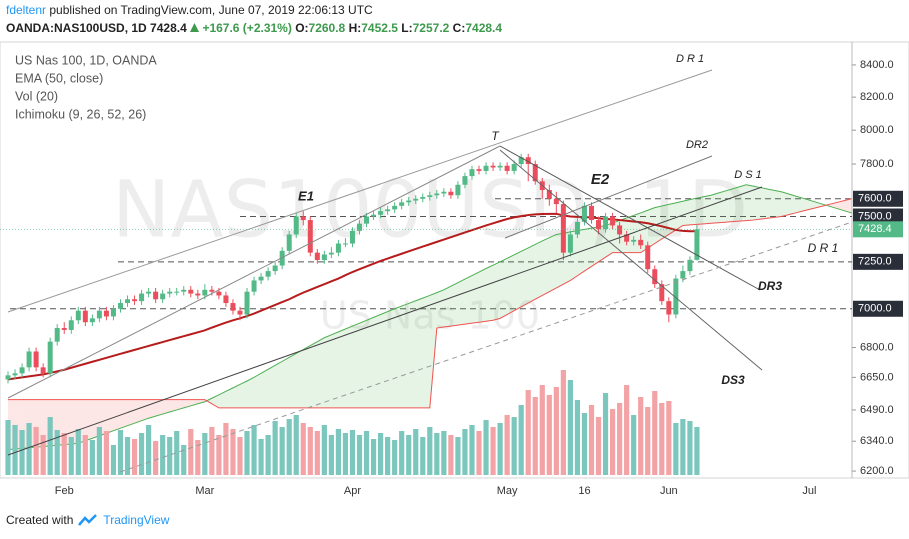  Describe the element at coordinates (36, 96) in the screenshot. I see `legend-item: Vol (20)` at that location.